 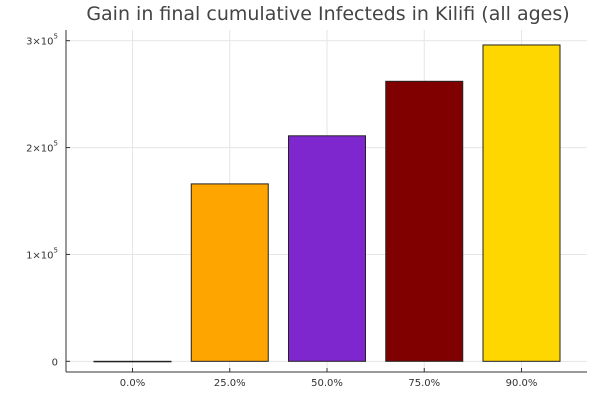 I want to click on y-tick-label: 1×10⁵, so click(x=42, y=253).